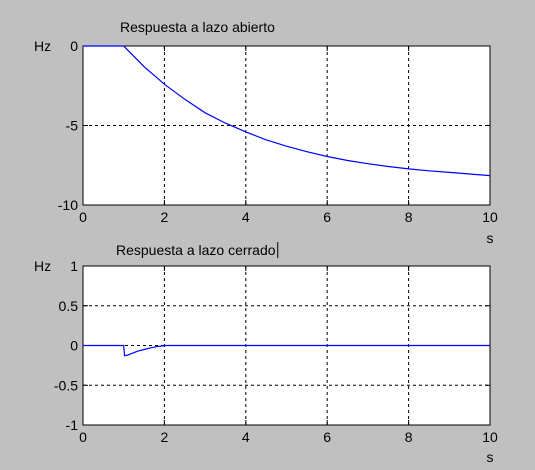 The height and width of the screenshot is (470, 535). What do you see at coordinates (286, 350) in the screenshot?
I see `series-line` at bounding box center [286, 350].